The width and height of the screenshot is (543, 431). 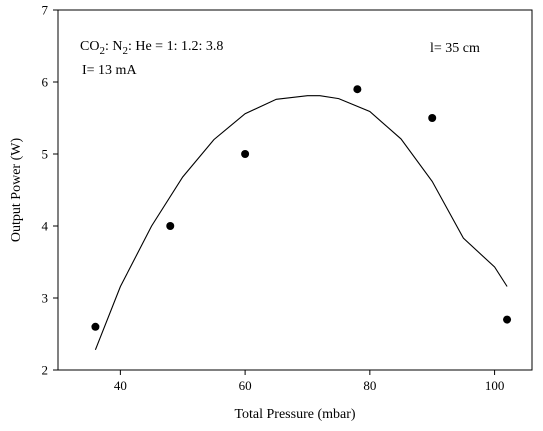 What do you see at coordinates (309, 381) in the screenshot?
I see `x-axis: 40 60 80 100` at bounding box center [309, 381].